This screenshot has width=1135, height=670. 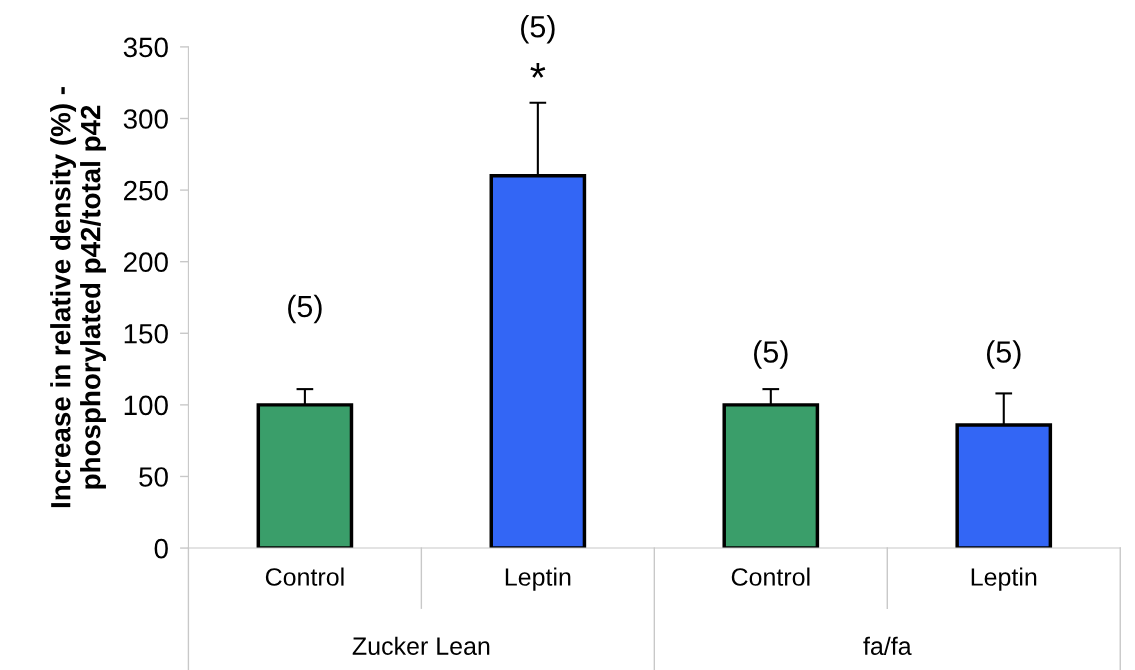 What do you see at coordinates (146, 405) in the screenshot?
I see `y-tick-label: 100` at bounding box center [146, 405].